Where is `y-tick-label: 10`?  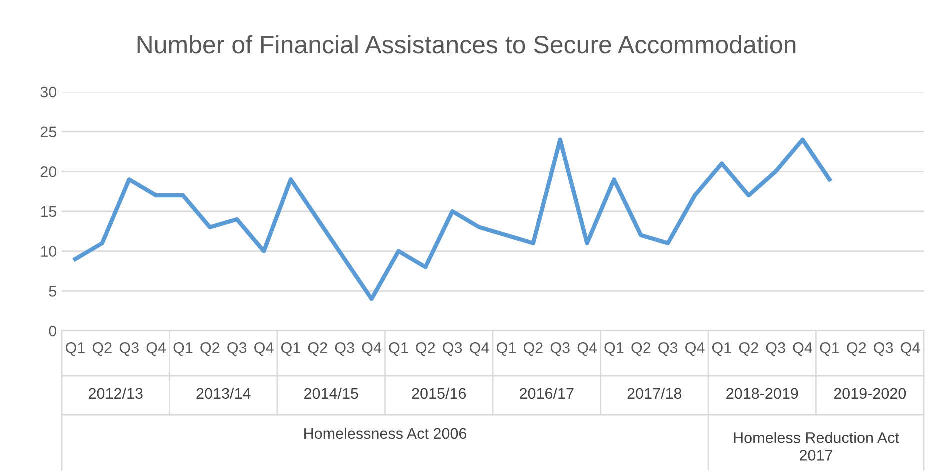
y-tick-label: 10 is located at coordinates (49, 252).